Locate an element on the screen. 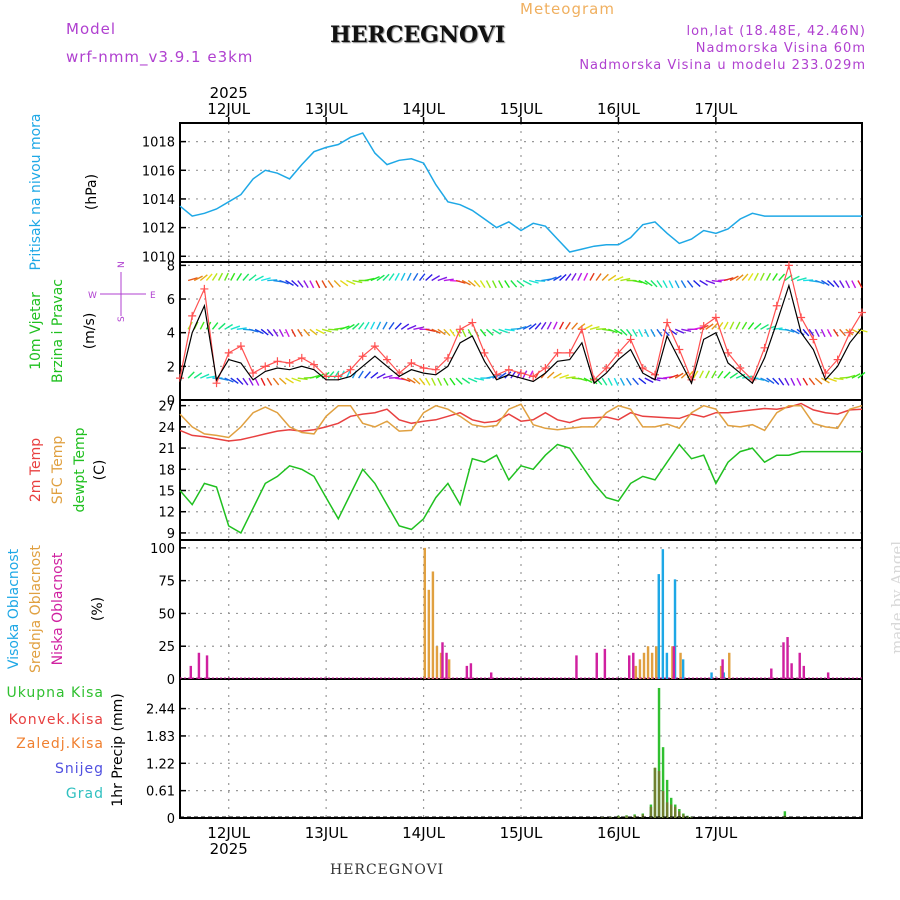 The height and width of the screenshot is (900, 900). wind-axis-title-2: Brzina i Pravac is located at coordinates (58, 331).